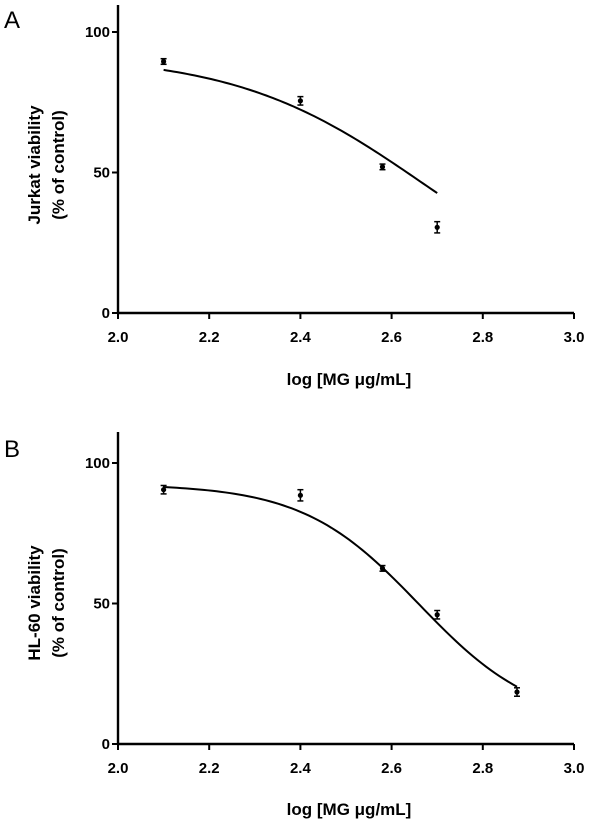  What do you see at coordinates (34, 603) in the screenshot?
I see `y-axis-title-line: HL-60 viability` at bounding box center [34, 603].